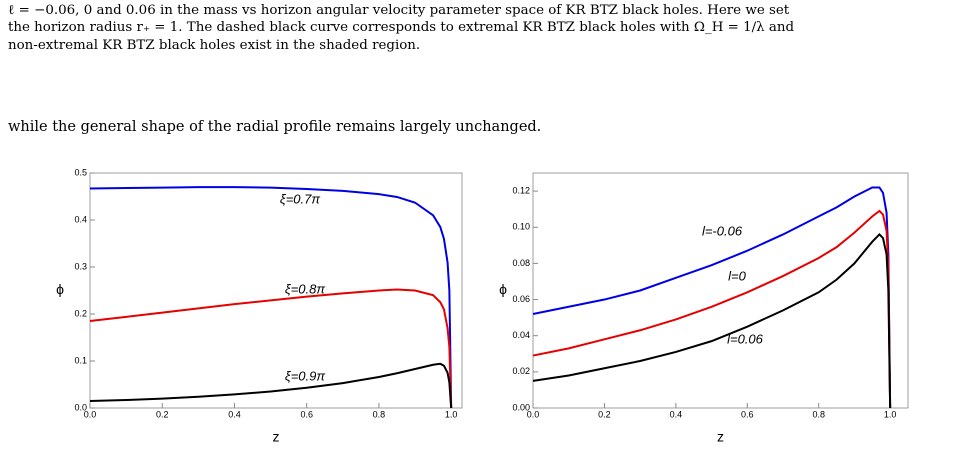 The image size is (960, 453). What do you see at coordinates (300, 198) in the screenshot?
I see `curve-label: ξ=0.7π` at bounding box center [300, 198].